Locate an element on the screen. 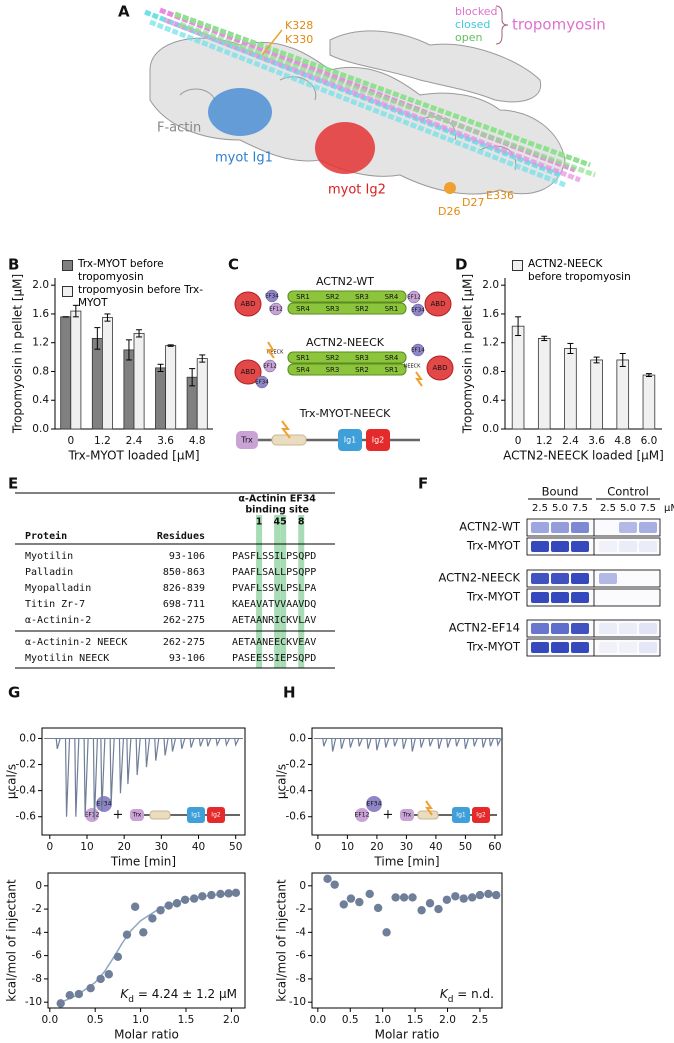 Image resolution: width=674 pixels, height=1043 pixels. y-axis-label: Tropomyosin in pellet [µM] is located at coordinates (18, 354).